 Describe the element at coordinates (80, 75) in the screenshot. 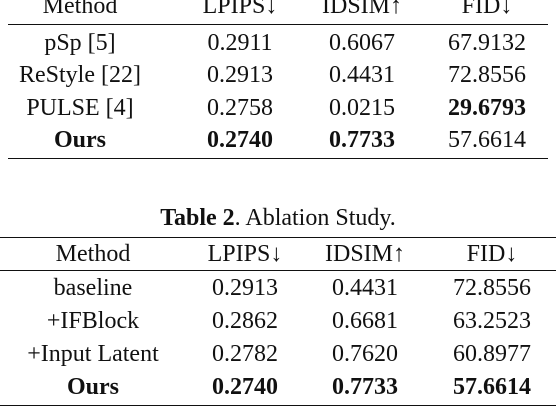

I see `table-cell: ReStyle [22]` at that location.